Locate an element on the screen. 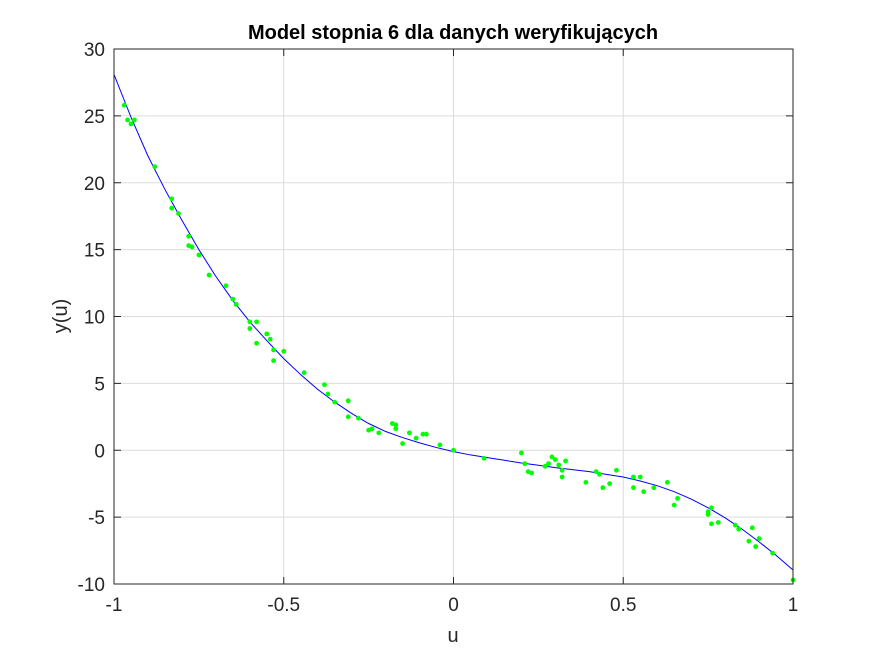 The width and height of the screenshot is (875, 656). y-tick-label: 25 is located at coordinates (94, 117).